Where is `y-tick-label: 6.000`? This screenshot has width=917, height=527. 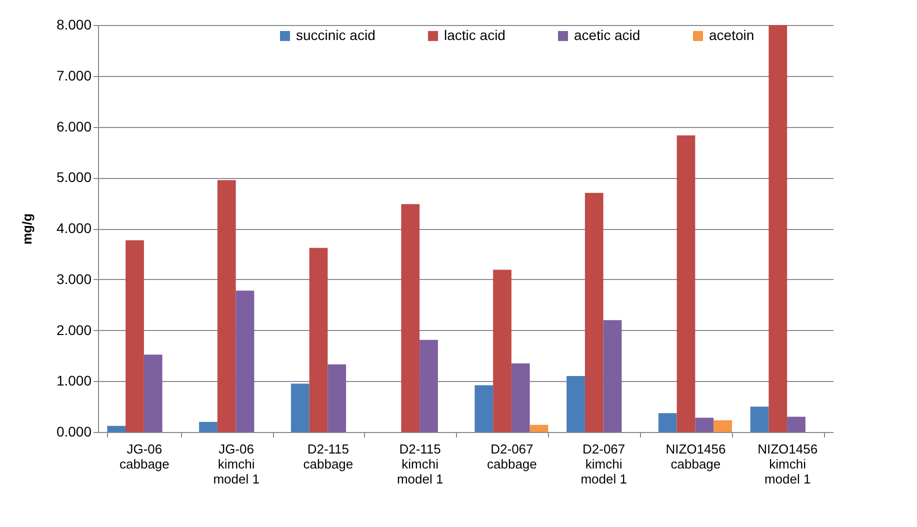
y-tick-label: 6.000 is located at coordinates (74, 126).